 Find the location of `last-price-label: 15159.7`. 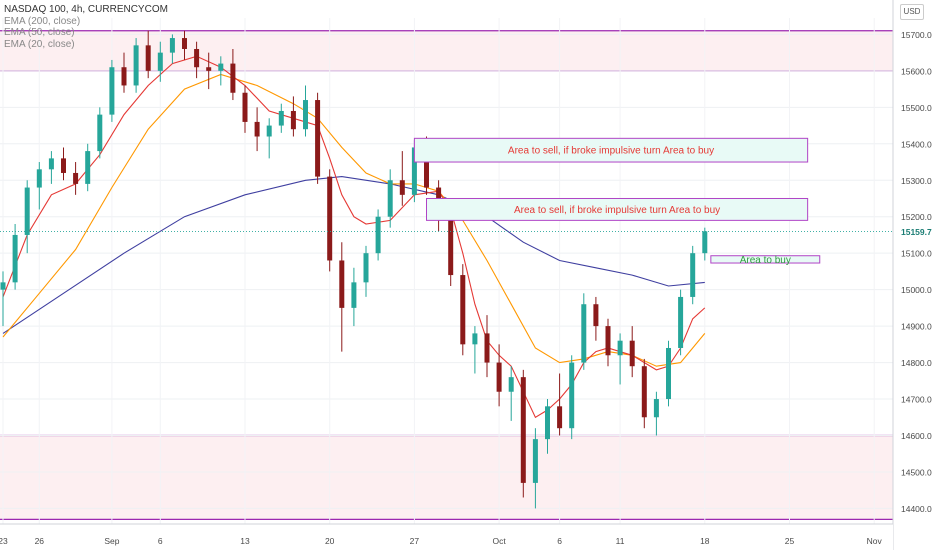

last-price-label: 15159.7 is located at coordinates (916, 232).